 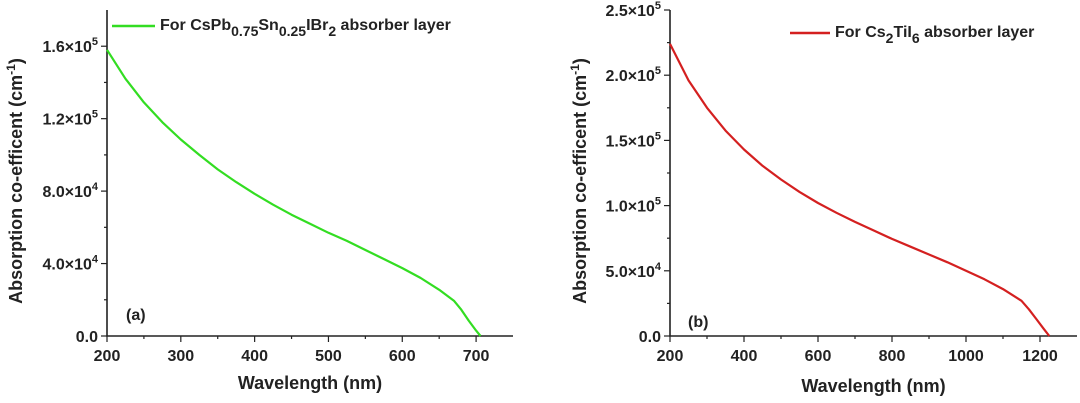 I want to click on panel-b-x-tick-label: 400, so click(x=744, y=356).